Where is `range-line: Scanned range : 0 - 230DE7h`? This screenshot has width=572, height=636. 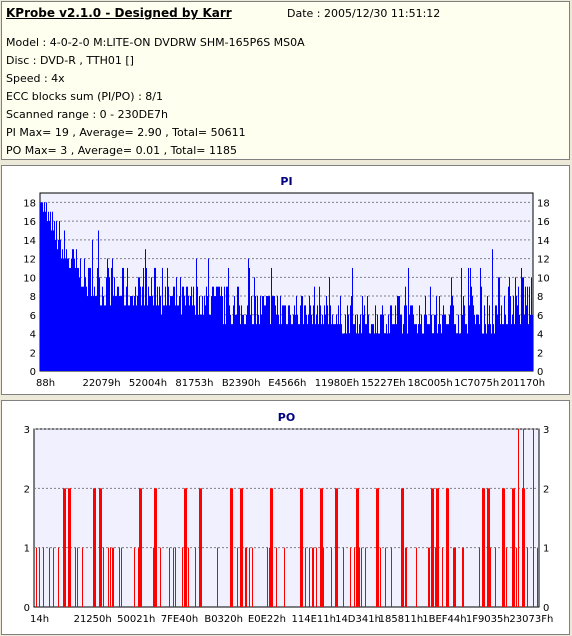 range-line: Scanned range : 0 - 230DE7h is located at coordinates (87, 114).